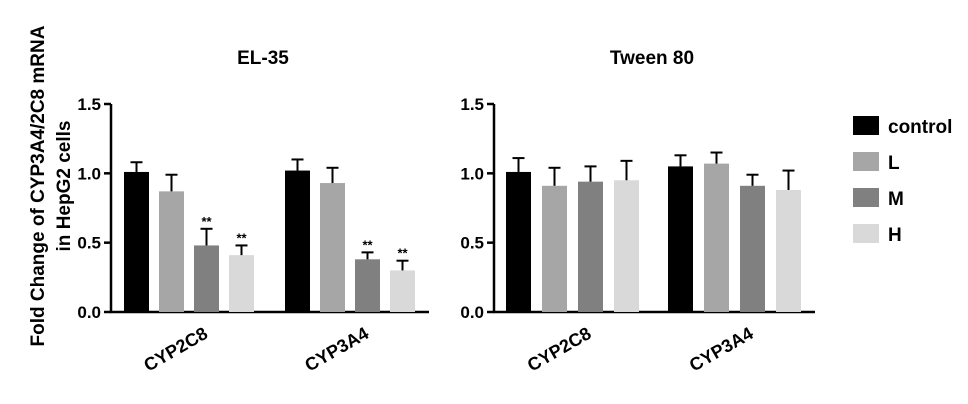 This screenshot has width=968, height=404. I want to click on y-axis-label-line2: in HepG2 cells, so click(64, 186).